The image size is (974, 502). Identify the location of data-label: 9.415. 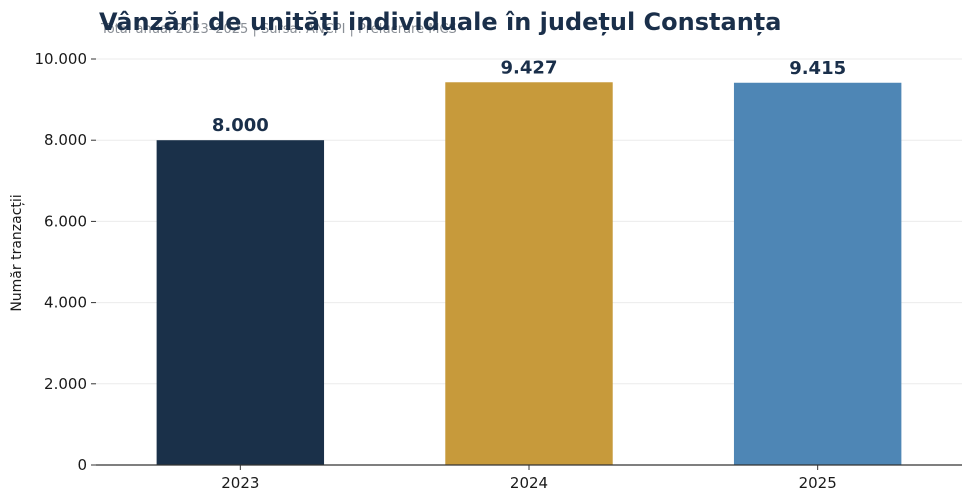
(817, 68).